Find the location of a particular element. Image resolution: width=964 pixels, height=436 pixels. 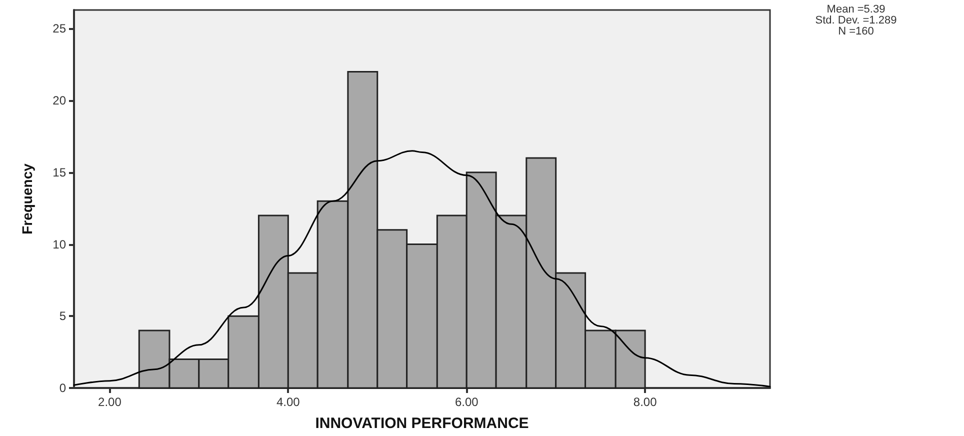

y-tick-label: 20 is located at coordinates (59, 101).